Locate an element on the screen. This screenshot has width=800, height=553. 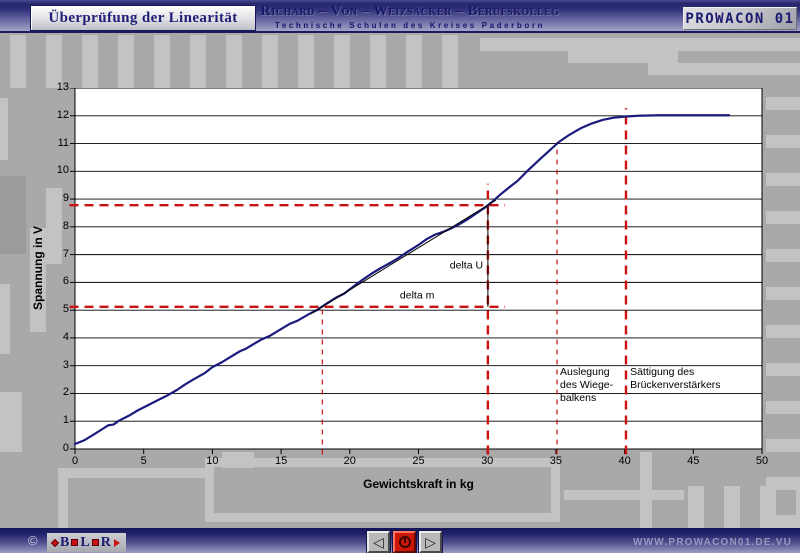
slide-title-box: Überprüfung der Linearität is located at coordinates (143, 18).